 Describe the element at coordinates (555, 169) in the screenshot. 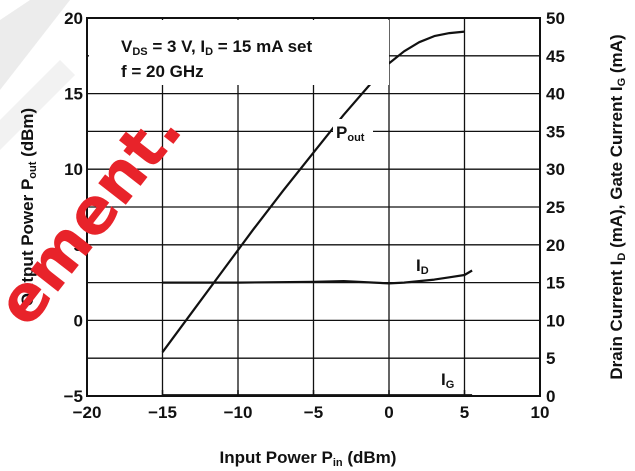

I see `y-right-tick-label: 30` at that location.